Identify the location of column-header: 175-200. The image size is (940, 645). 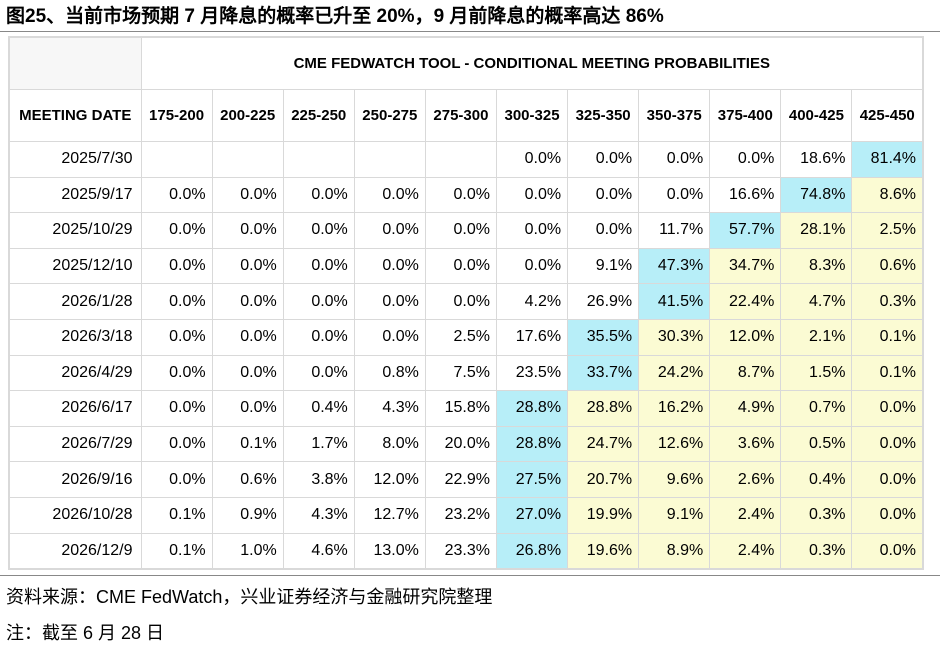
(176, 115).